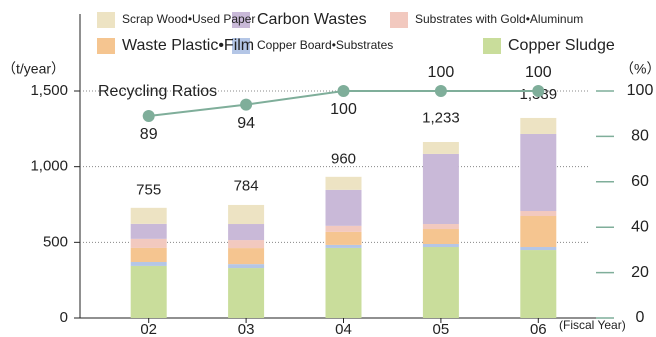 The width and height of the screenshot is (656, 337). I want to click on y2-tick-label: 0, so click(640, 317).